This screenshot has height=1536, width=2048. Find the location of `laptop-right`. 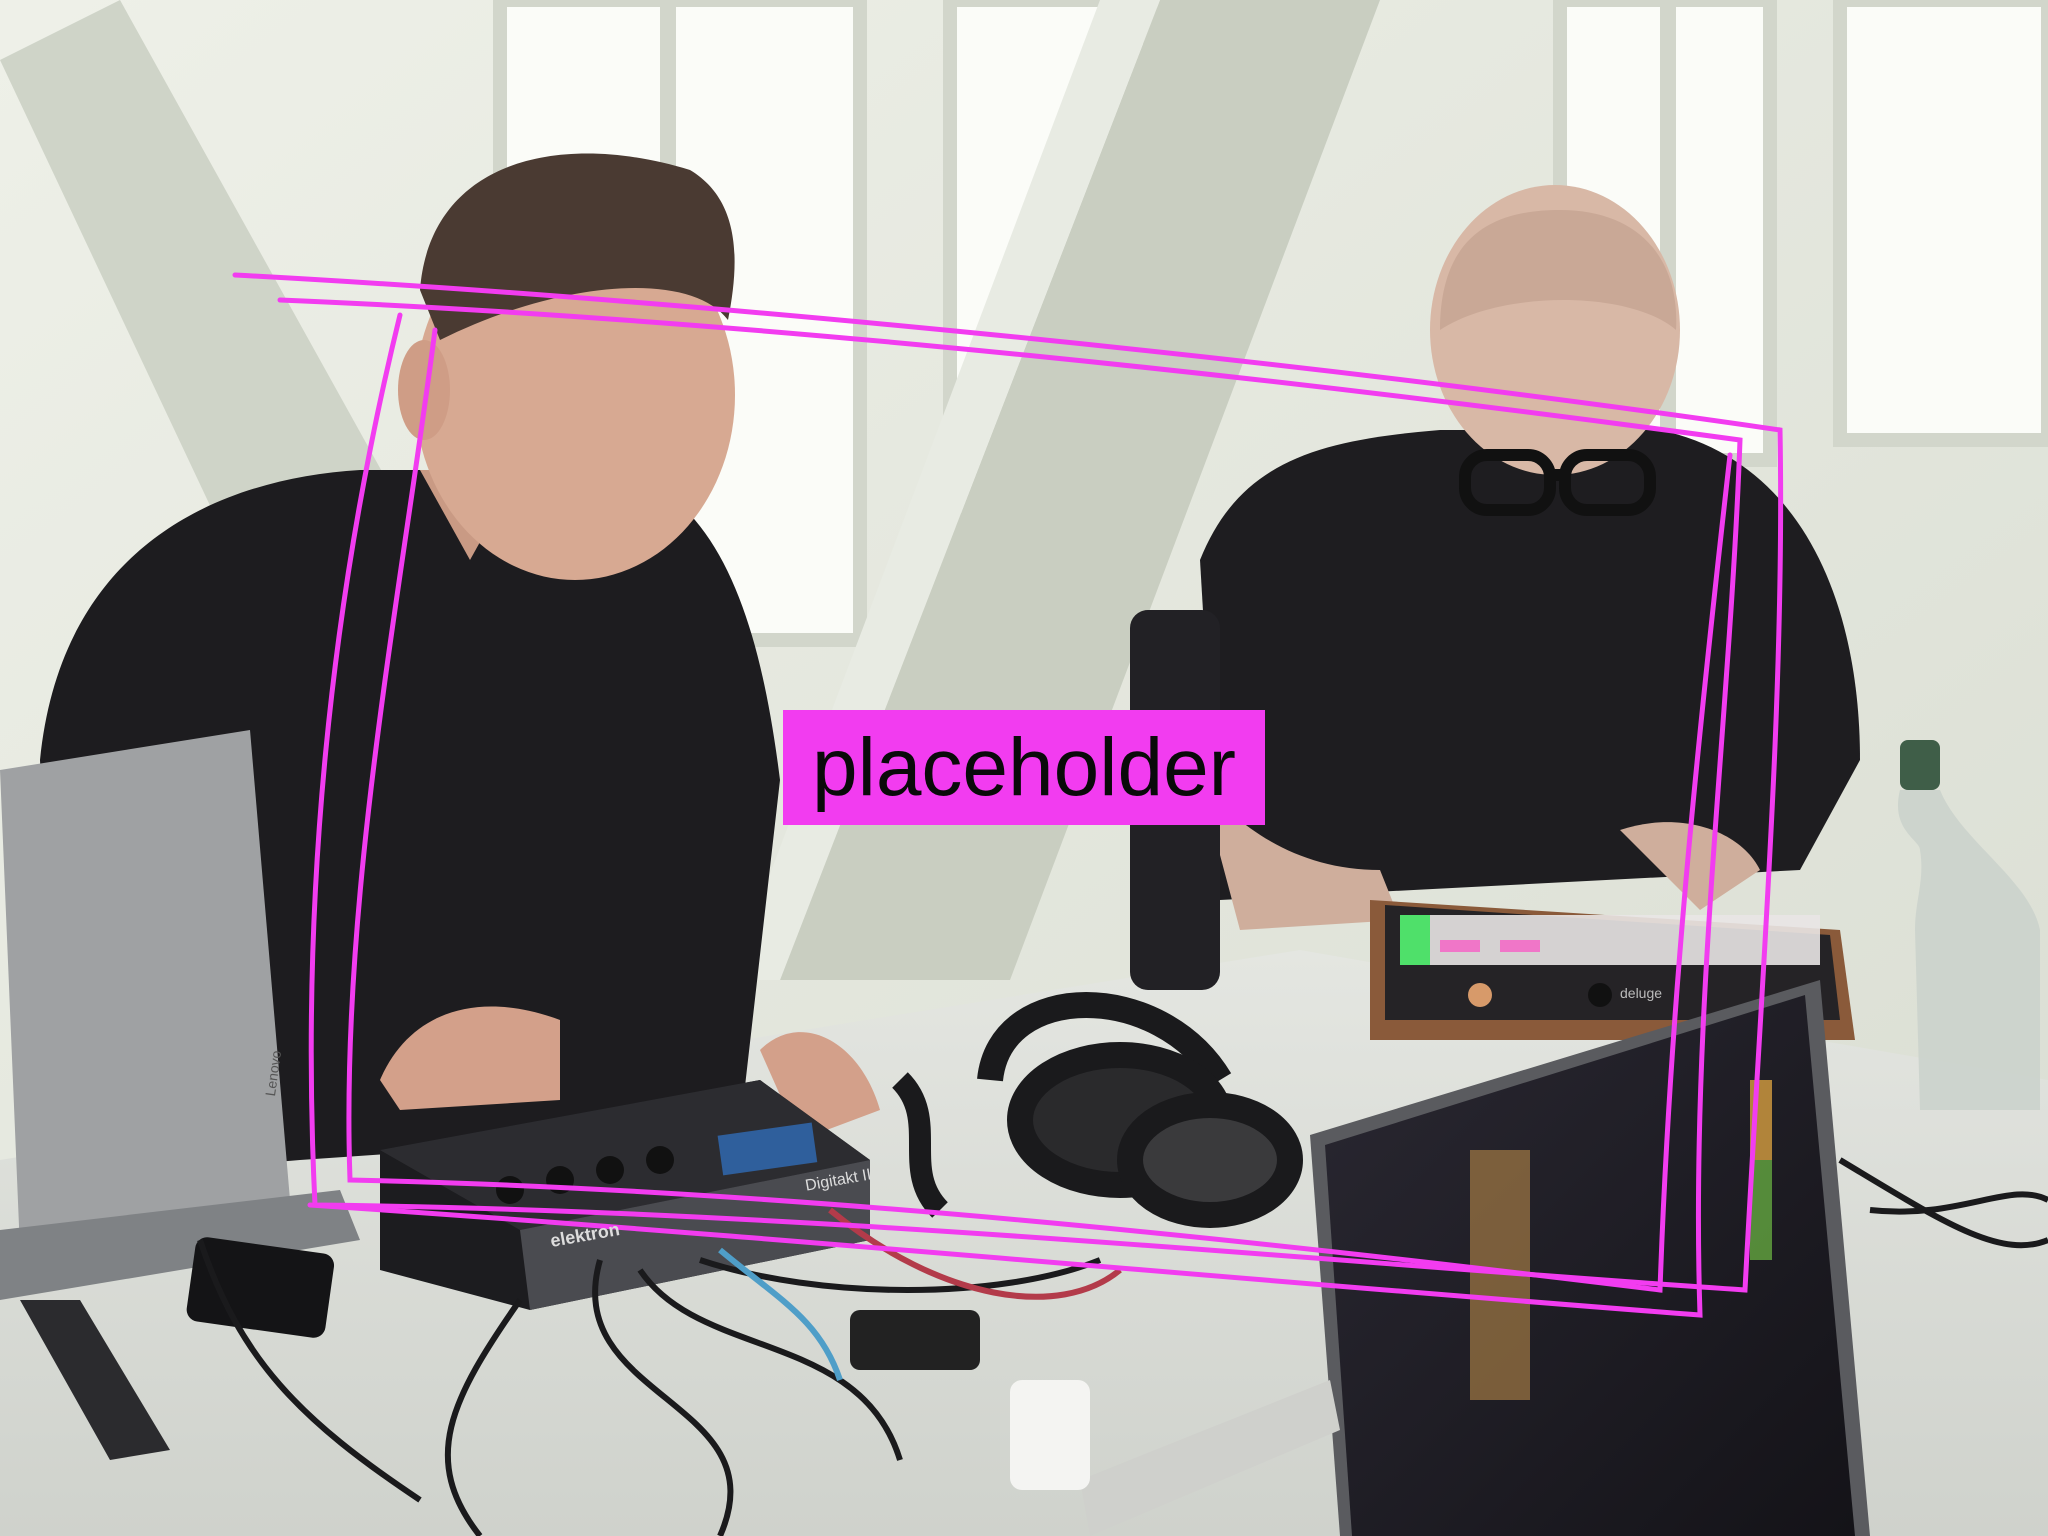

laptop-right is located at coordinates (1590, 1258).